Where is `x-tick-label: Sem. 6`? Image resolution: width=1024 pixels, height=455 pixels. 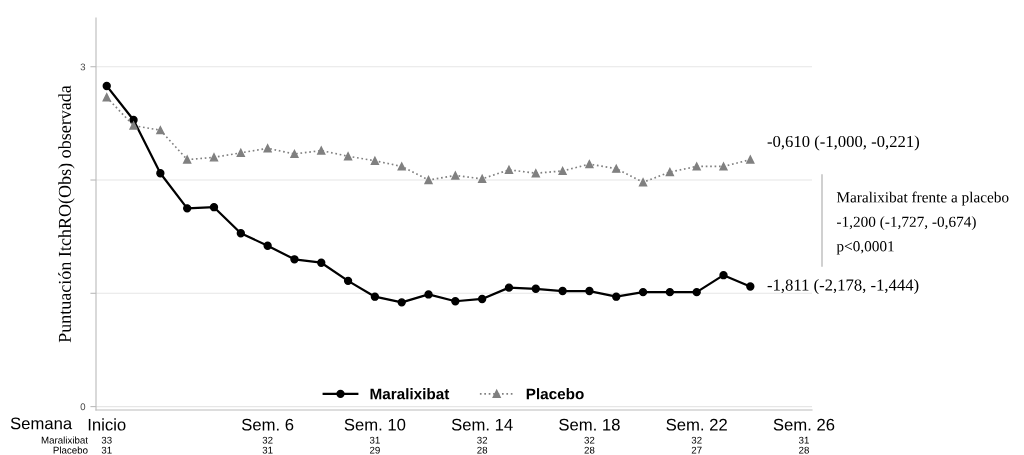 x-tick-label: Sem. 6 is located at coordinates (267, 424).